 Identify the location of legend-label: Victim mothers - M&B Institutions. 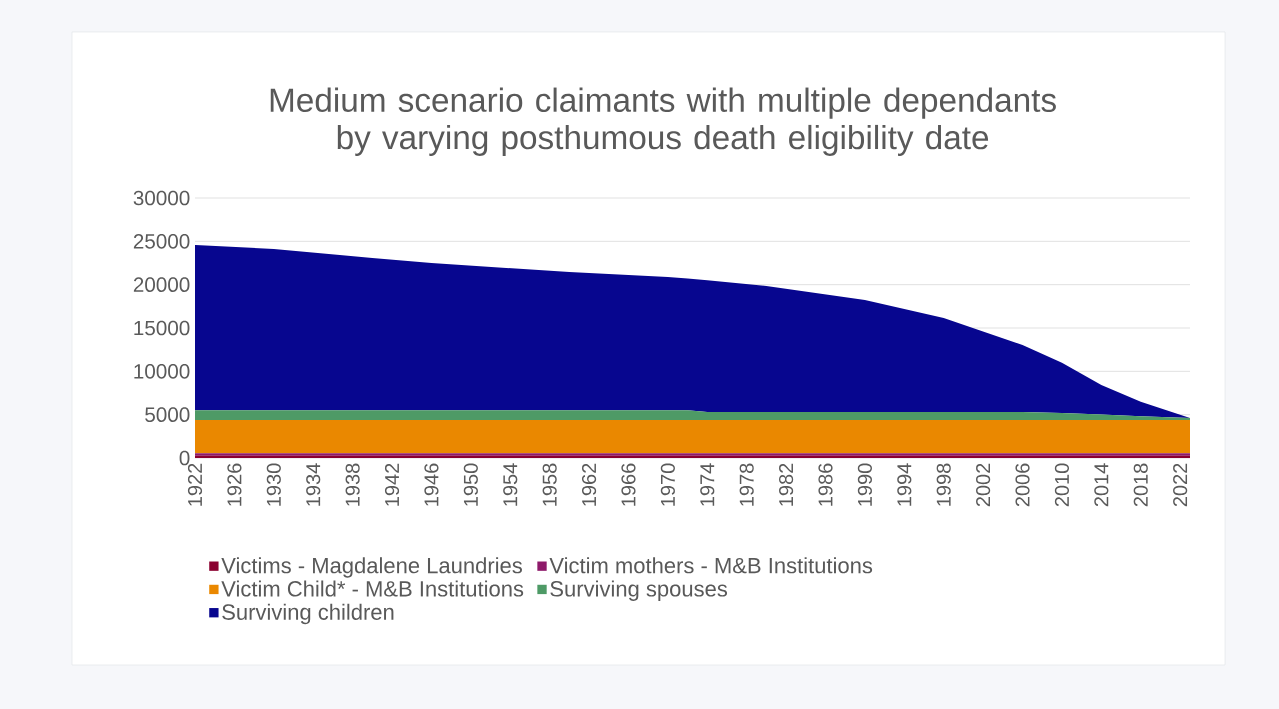
(711, 565).